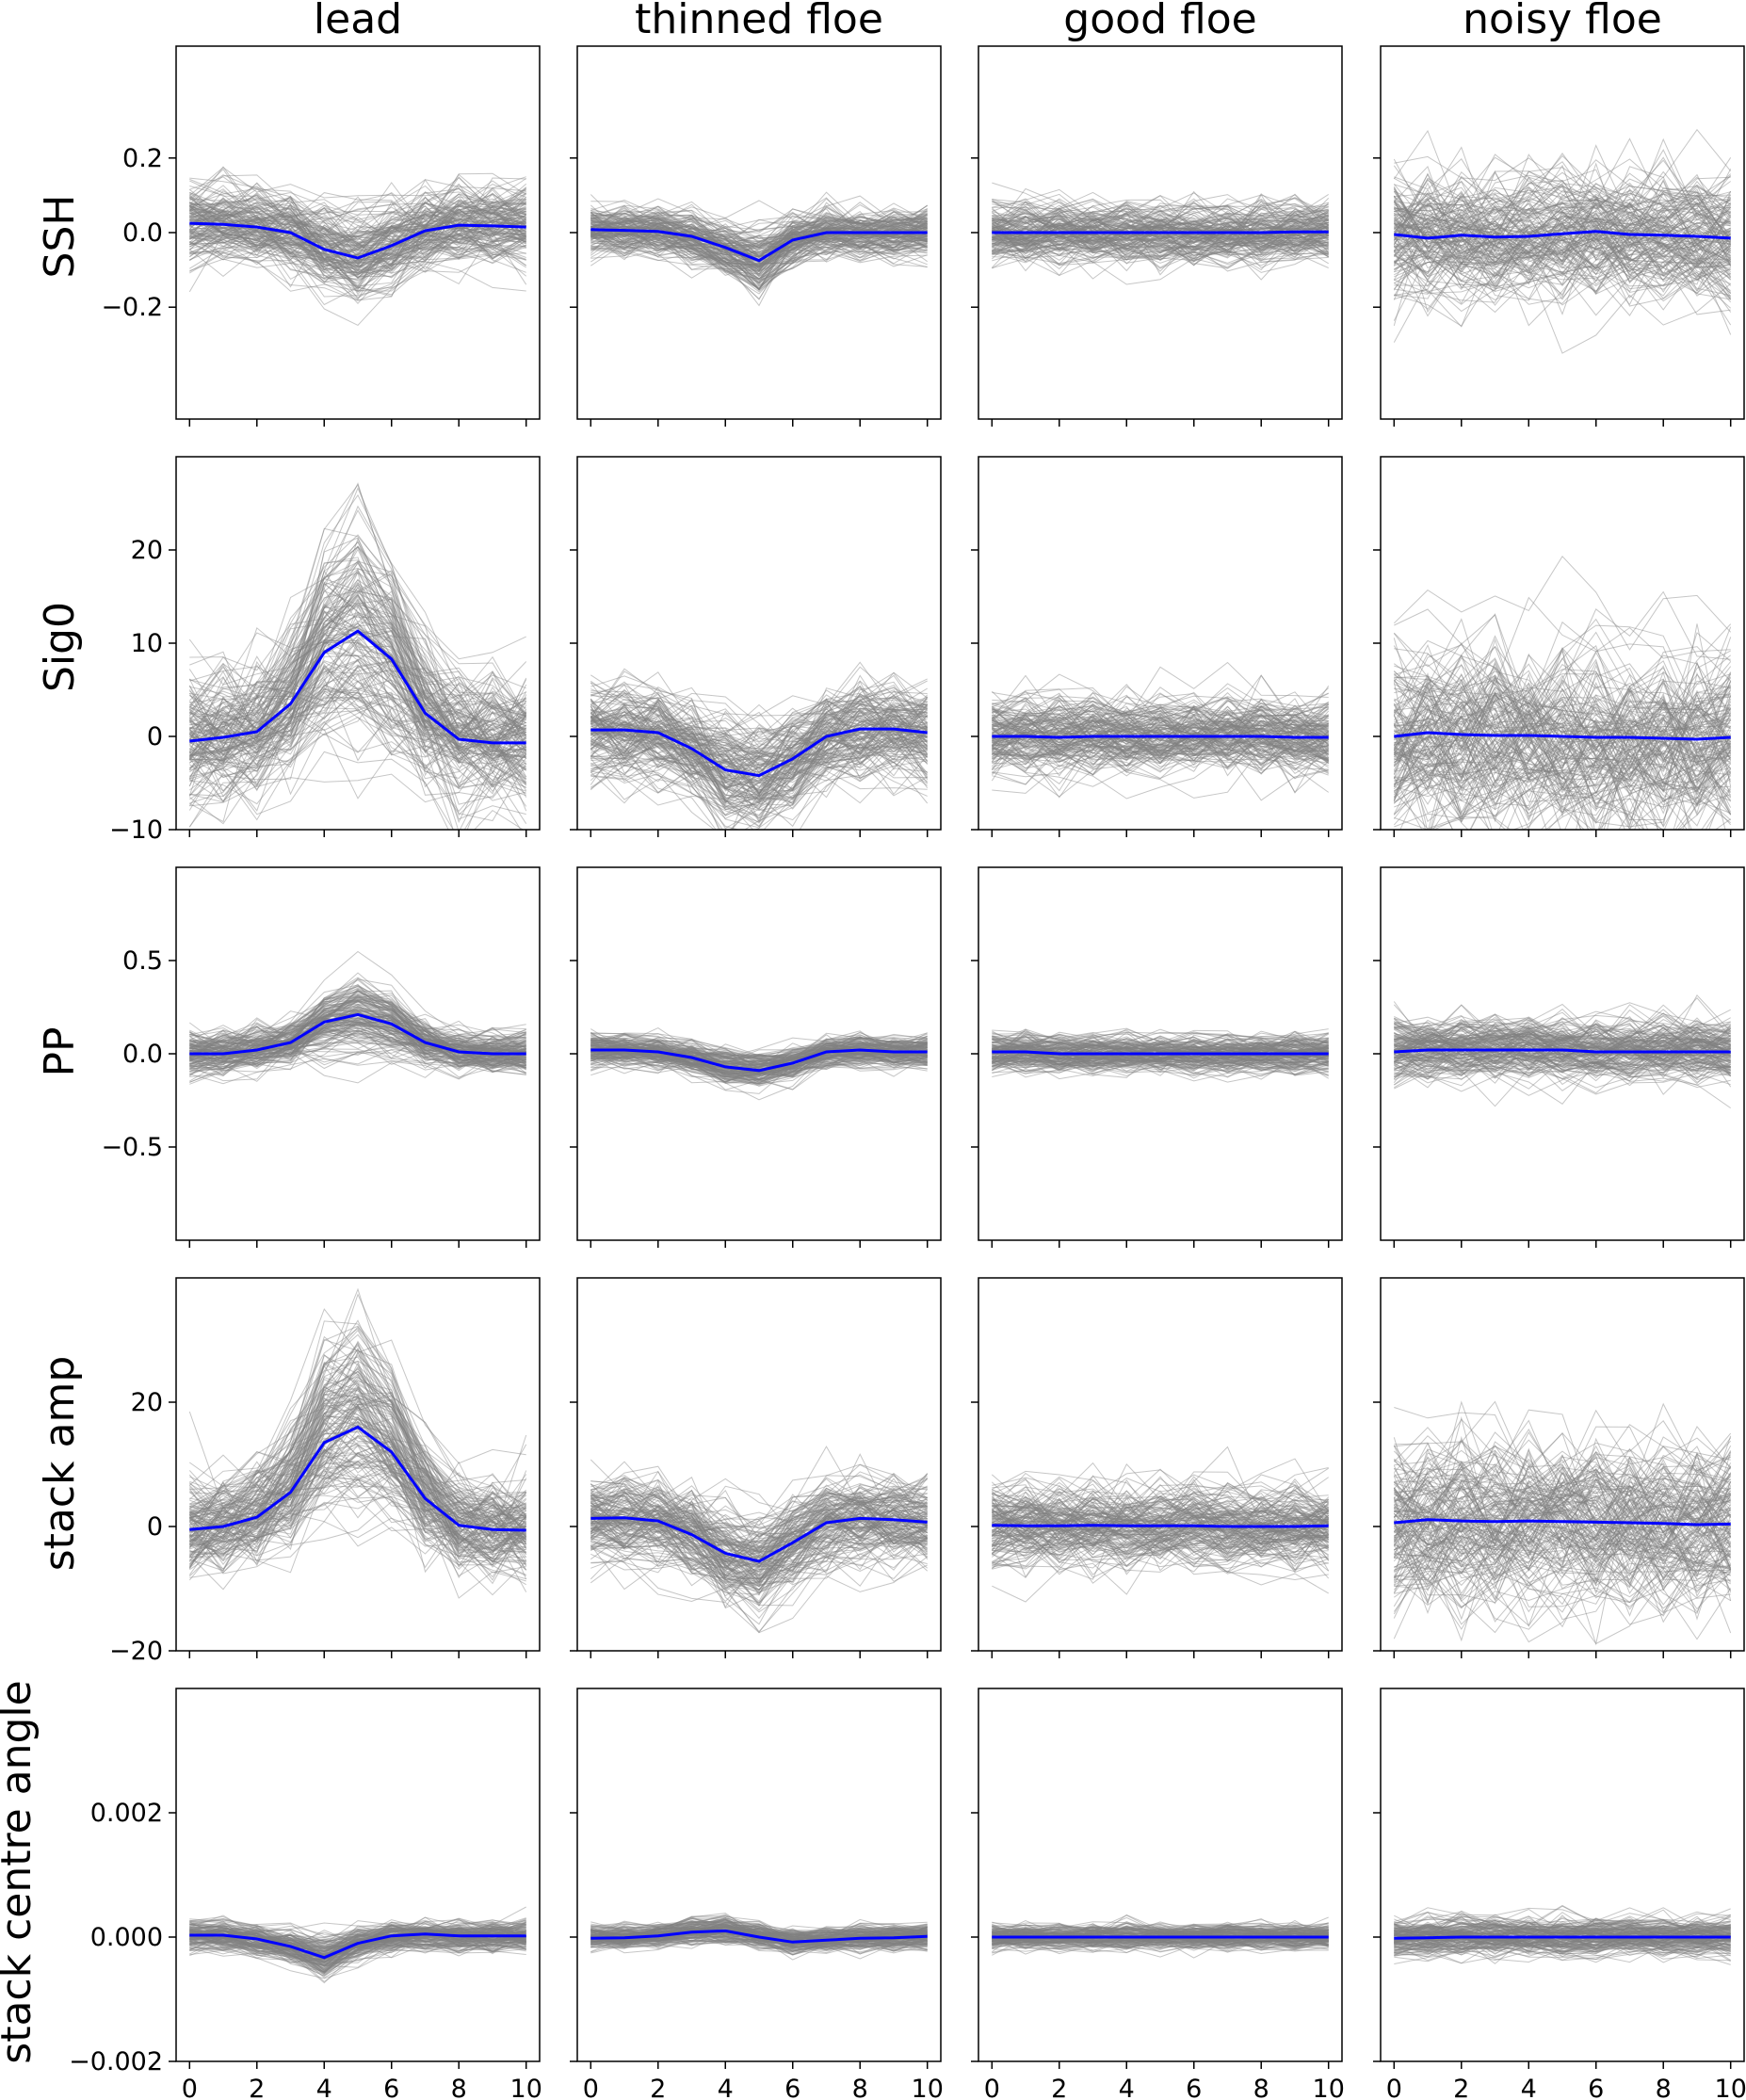 The image size is (1746, 2100). What do you see at coordinates (1664, 2087) in the screenshot?
I see `x-tick-label: 8` at bounding box center [1664, 2087].